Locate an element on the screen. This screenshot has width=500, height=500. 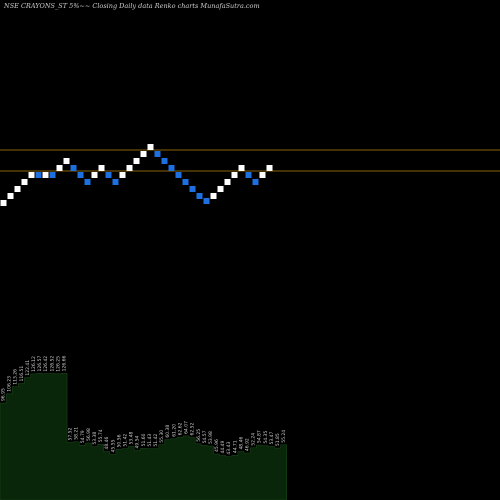
volume-label: 55.74 is located at coordinates (101, 435).